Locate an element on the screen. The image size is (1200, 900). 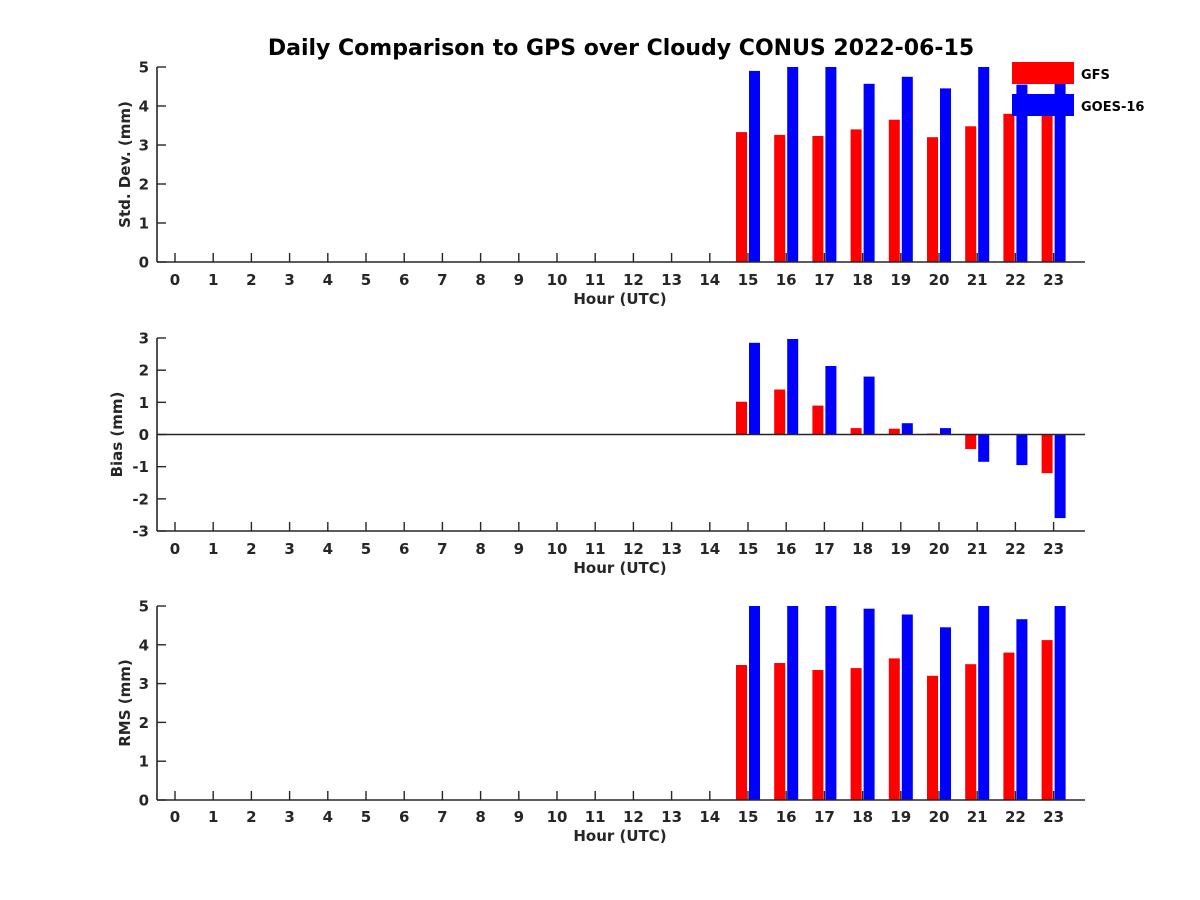
rms-y-axis-label: RMS (mm) is located at coordinates (125, 702).